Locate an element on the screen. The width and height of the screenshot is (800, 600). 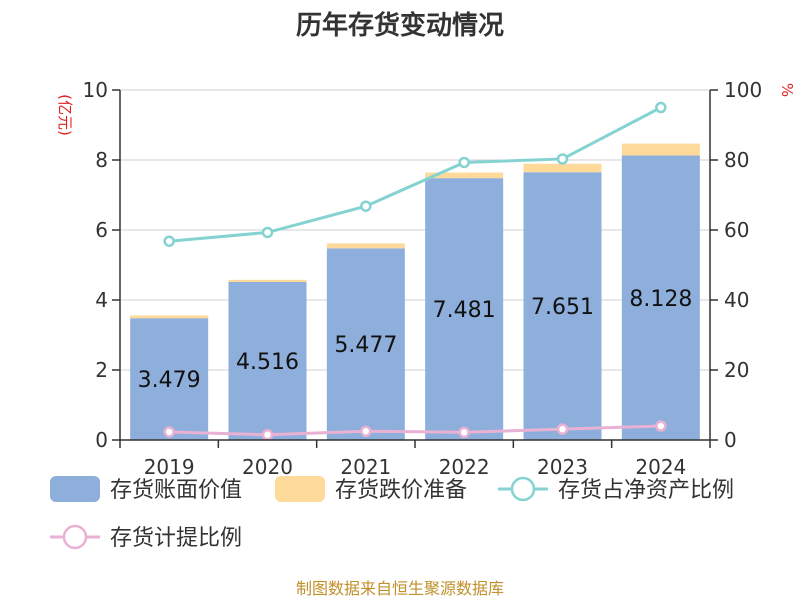
chart-title: 历年存货变动情况 is located at coordinates (400, 25).